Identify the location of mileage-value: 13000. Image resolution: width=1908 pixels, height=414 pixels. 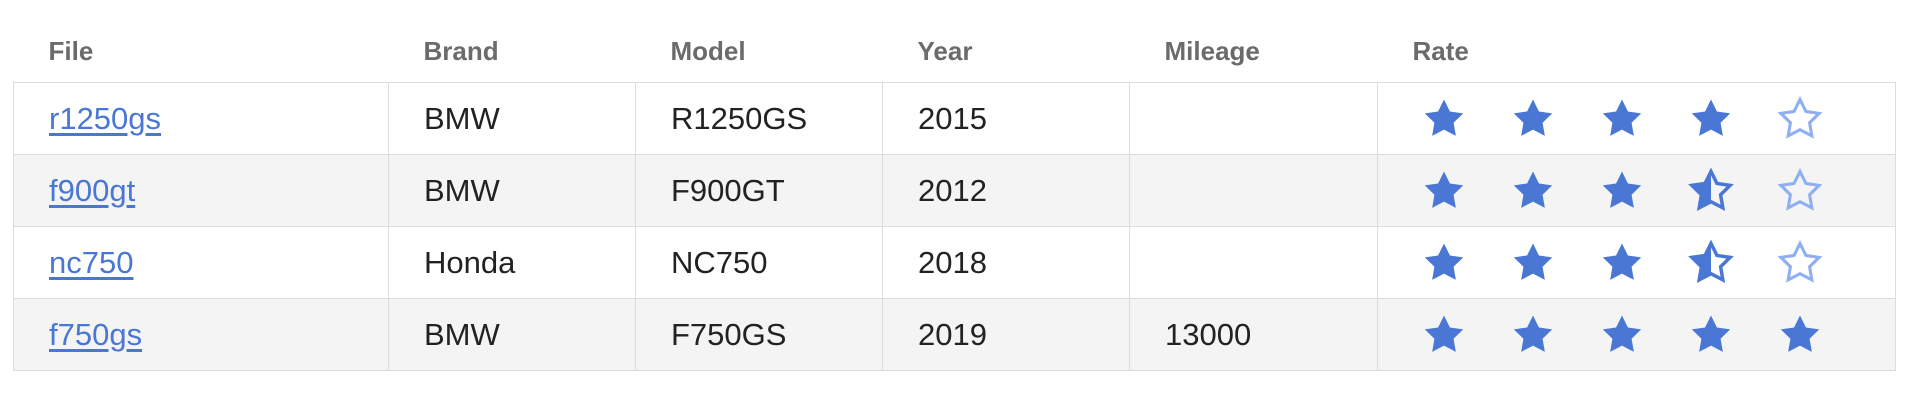
(1208, 334).